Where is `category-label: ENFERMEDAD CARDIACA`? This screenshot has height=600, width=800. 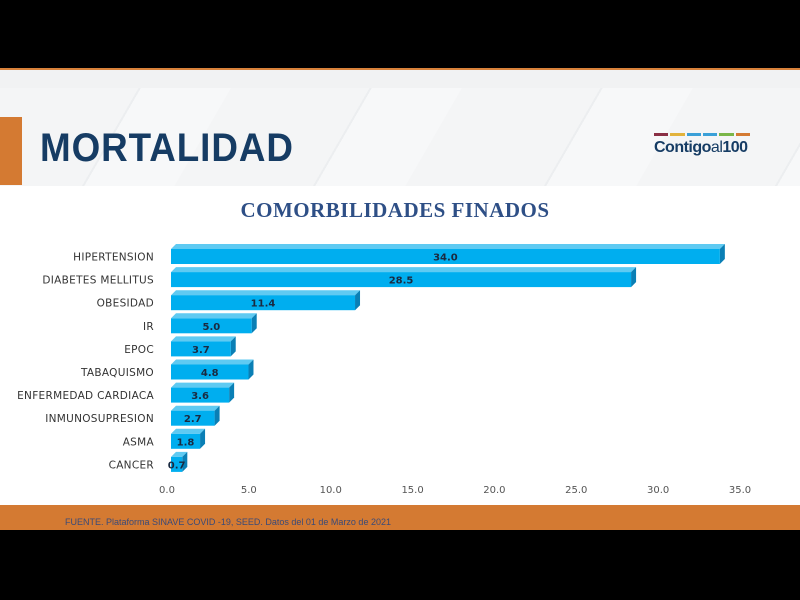 category-label: ENFERMEDAD CARDIACA is located at coordinates (85, 396).